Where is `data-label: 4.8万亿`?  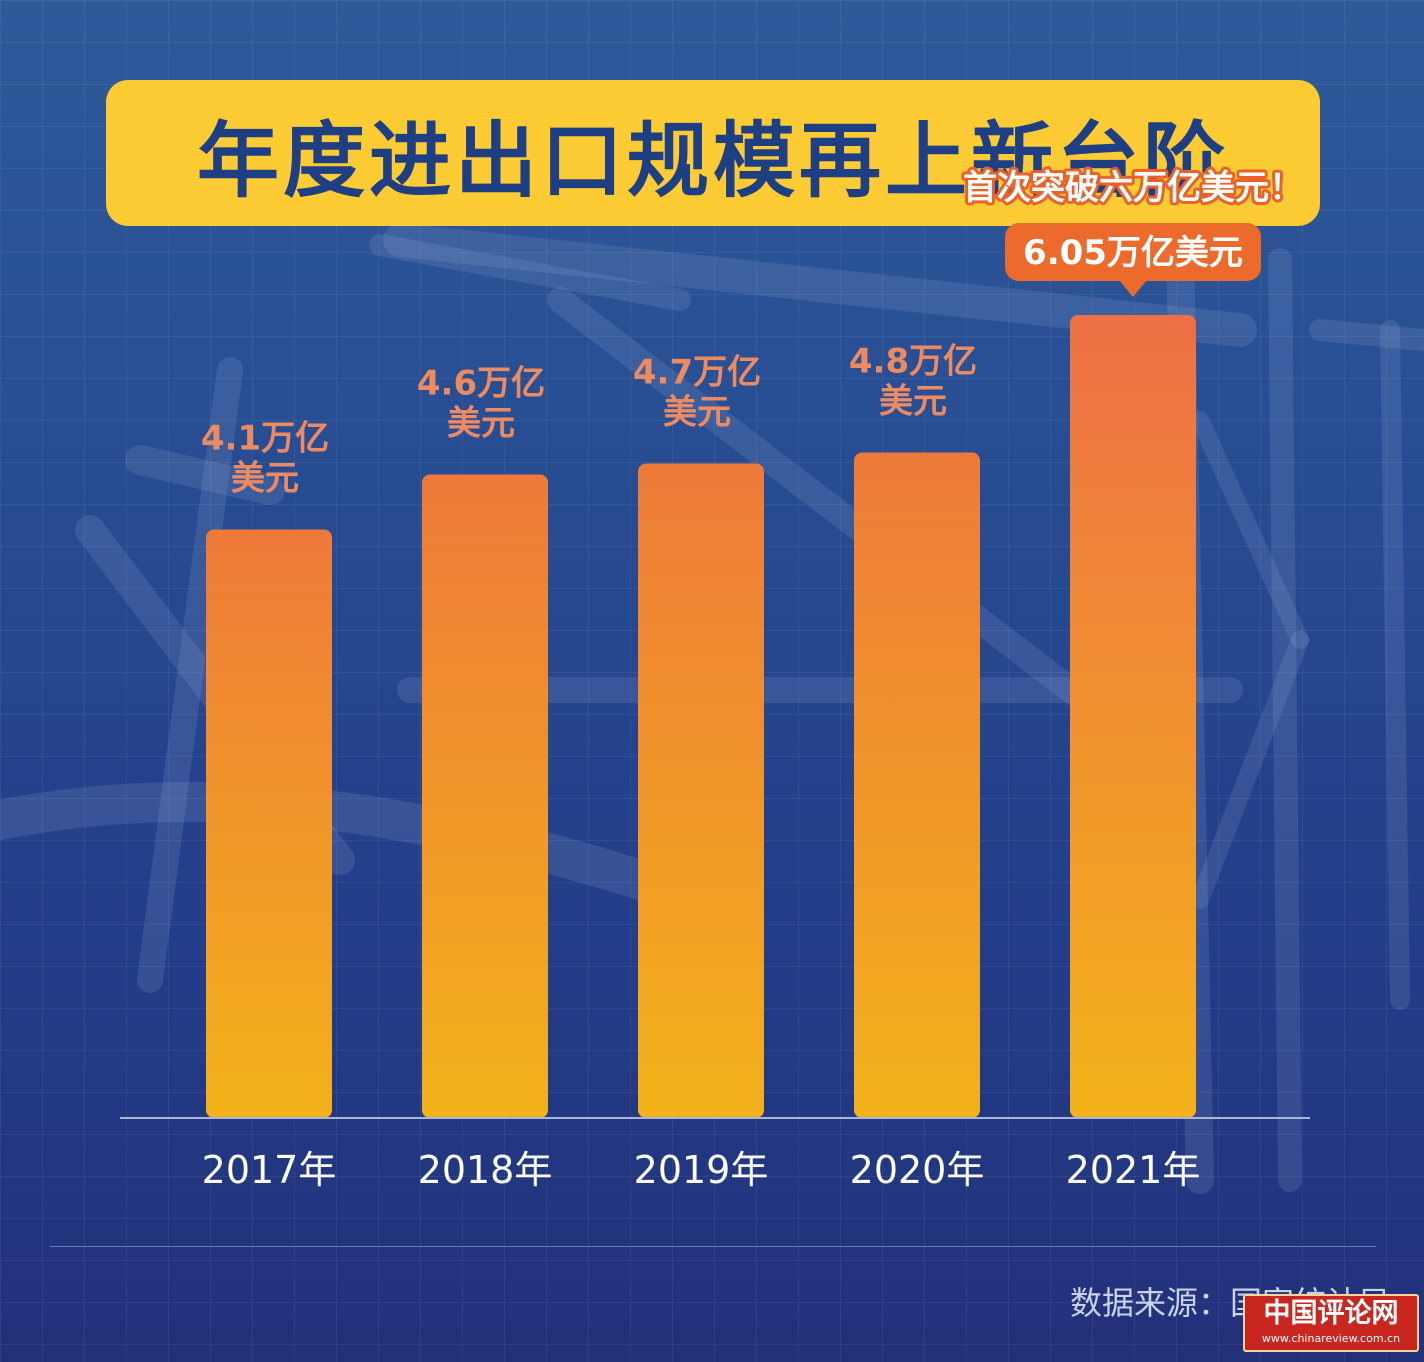
data-label: 4.8万亿 is located at coordinates (913, 362).